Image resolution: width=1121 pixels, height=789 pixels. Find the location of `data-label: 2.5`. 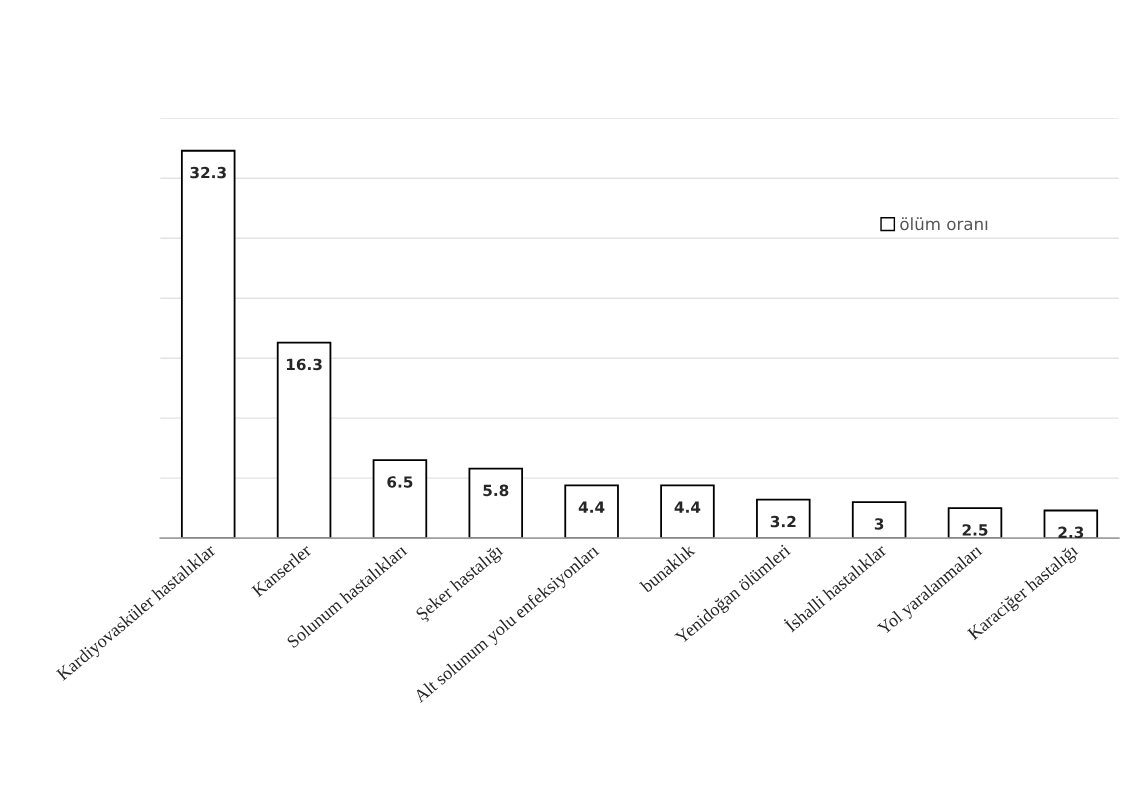

data-label: 2.5 is located at coordinates (975, 530).